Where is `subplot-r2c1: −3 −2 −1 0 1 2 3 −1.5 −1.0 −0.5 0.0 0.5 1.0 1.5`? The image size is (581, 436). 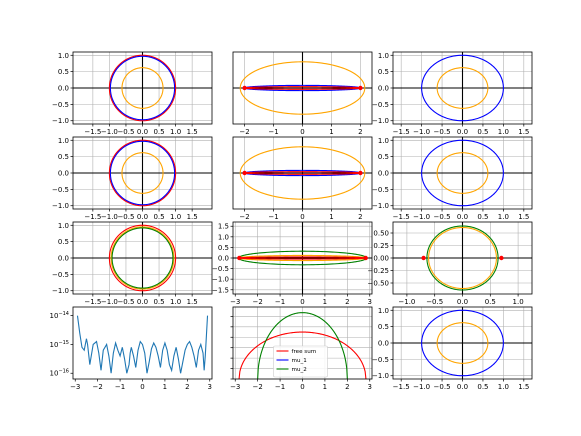 subplot-r2c1: −3 −2 −1 0 1 2 3 −1.5 −1.0 −0.5 0.0 0.5 1.0 1.5 is located at coordinates (292, 263).